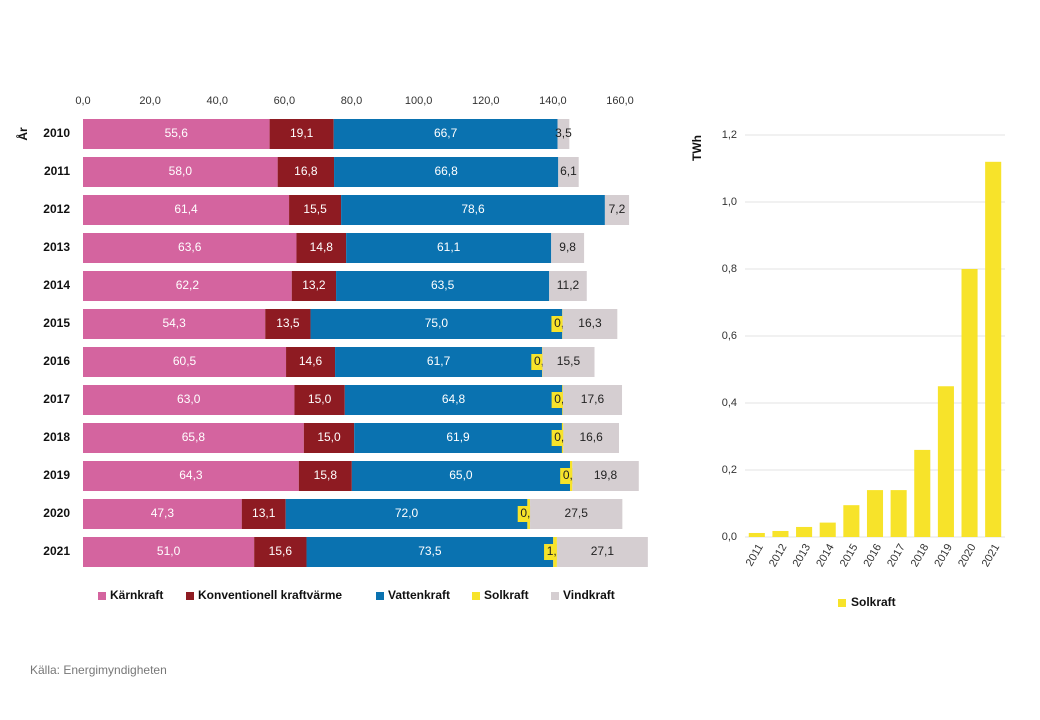  I want to click on data-label: 61,4, so click(186, 209).